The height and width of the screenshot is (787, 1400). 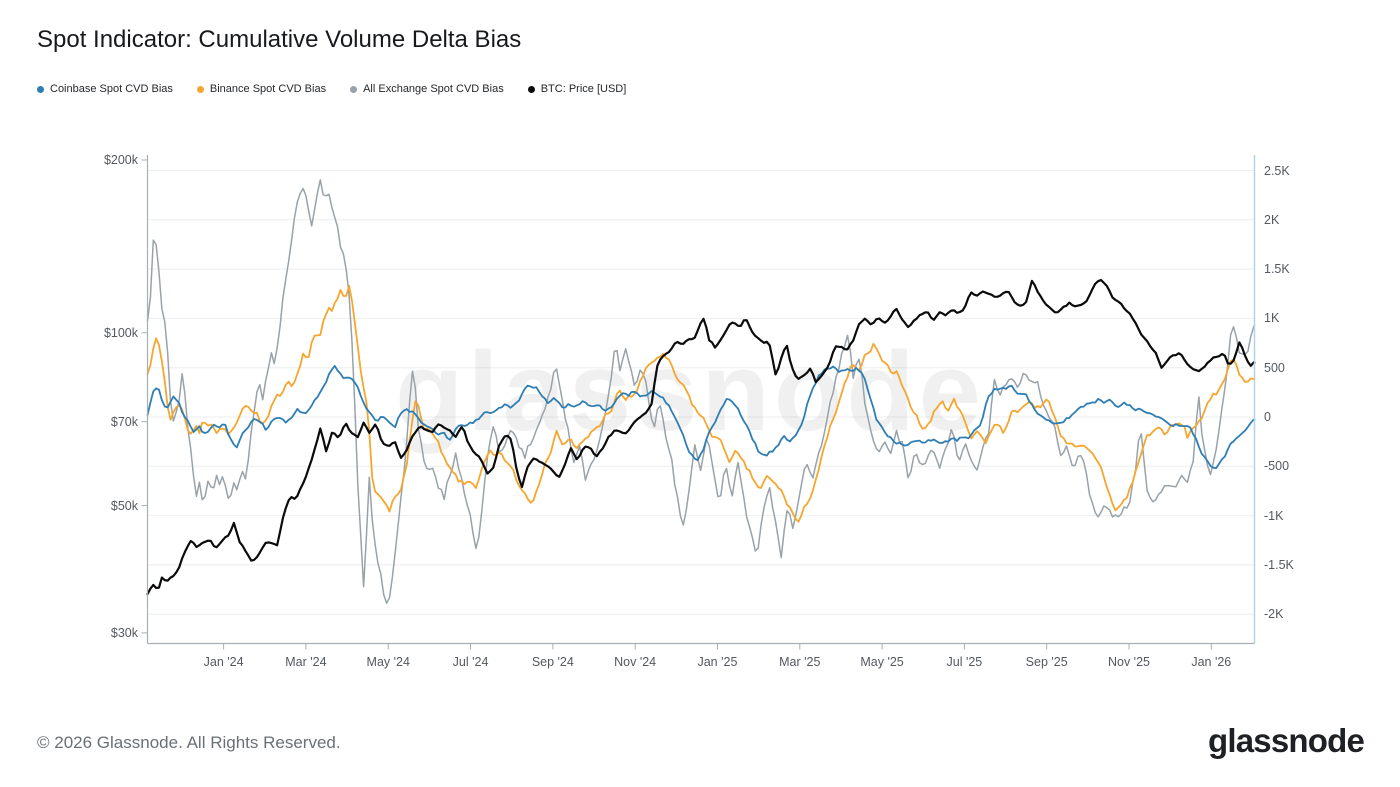 I want to click on legend-item-label: BTC: Price [USD], so click(x=583, y=89).